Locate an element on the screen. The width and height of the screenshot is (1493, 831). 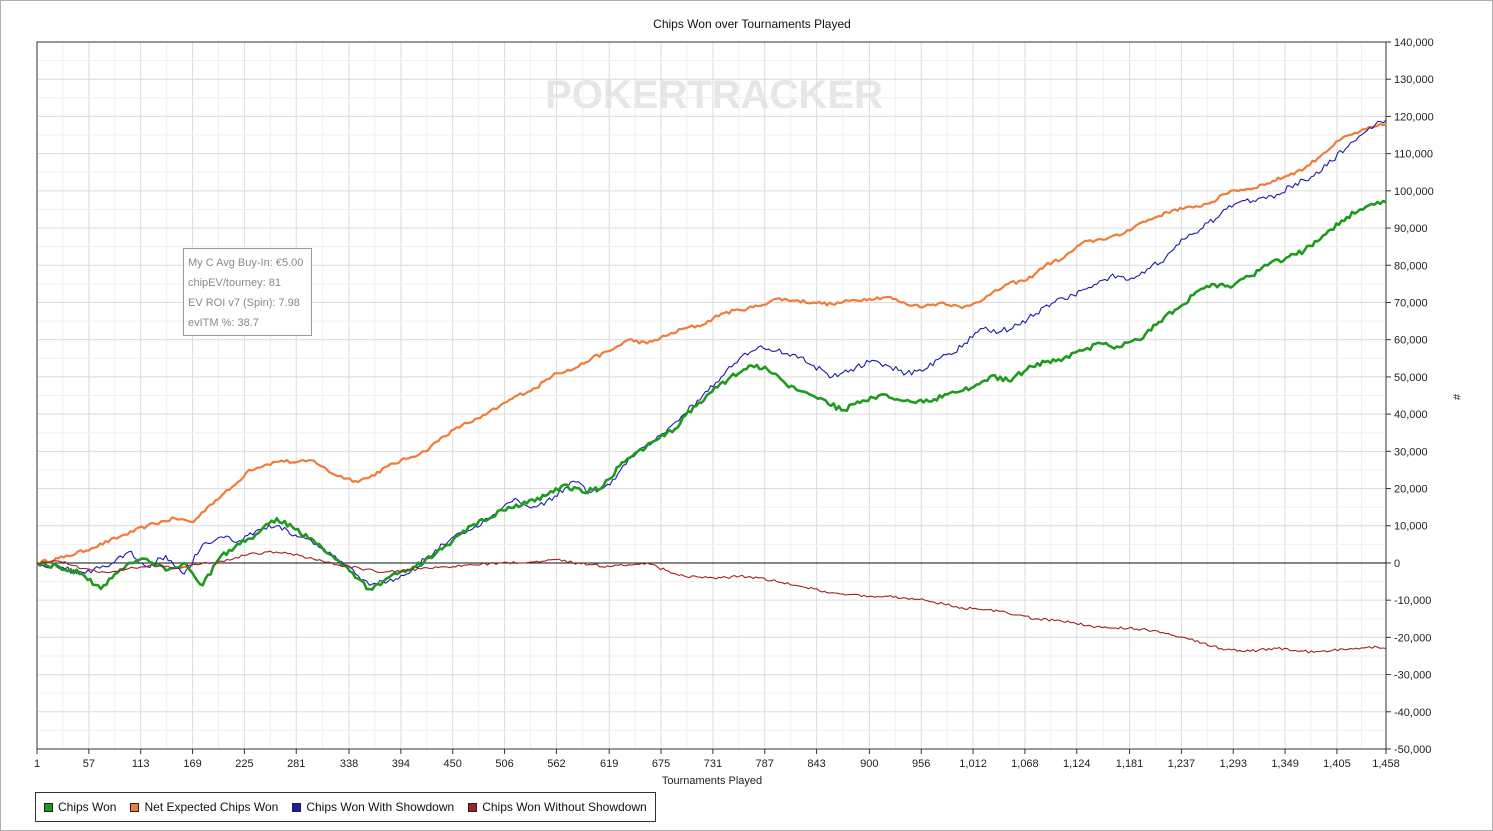
x-tick-label: 675 is located at coordinates (661, 764).